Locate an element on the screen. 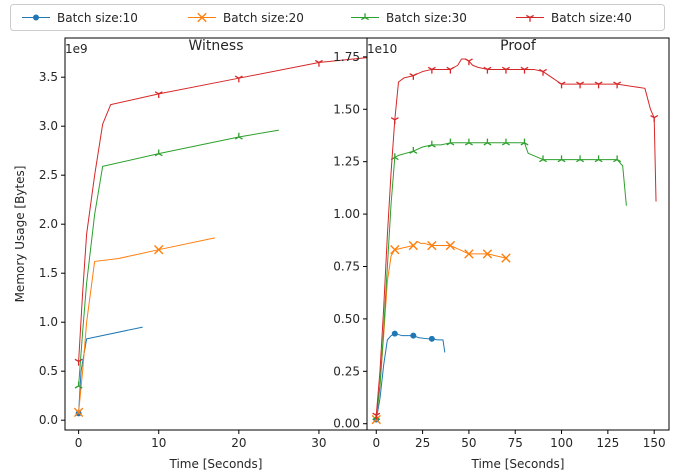  legend-entry-batch-size-30: Batch size:30 is located at coordinates (409, 18).